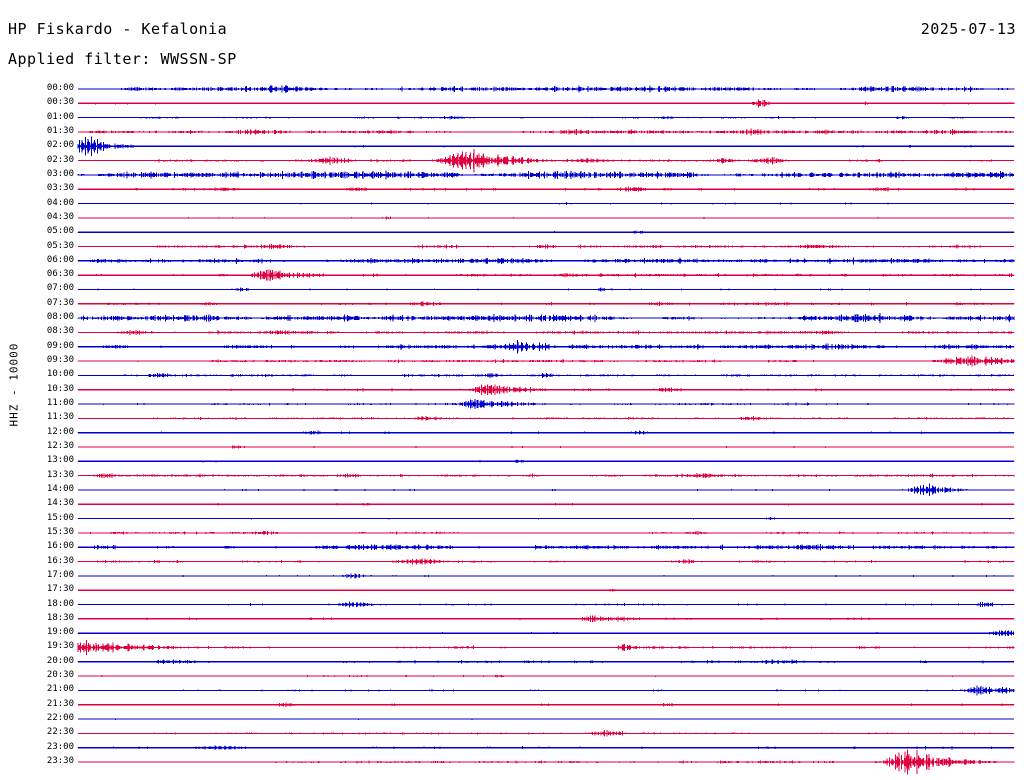 Image resolution: width=1024 pixels, height=780 pixels. Describe the element at coordinates (60, 746) in the screenshot. I see `time-tick-label: 23:00` at that location.